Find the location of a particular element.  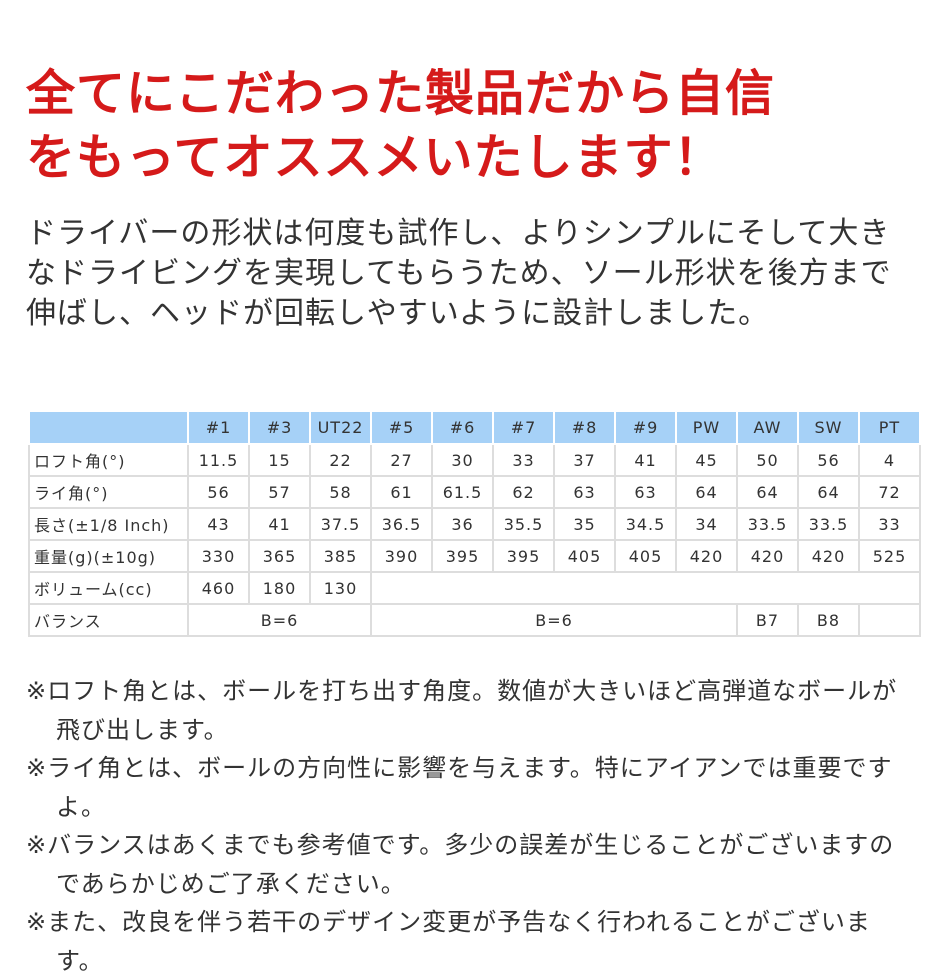

headline: 全てにこだわった製品だから自信 をもってオススメいたします！ is located at coordinates (476, 126).